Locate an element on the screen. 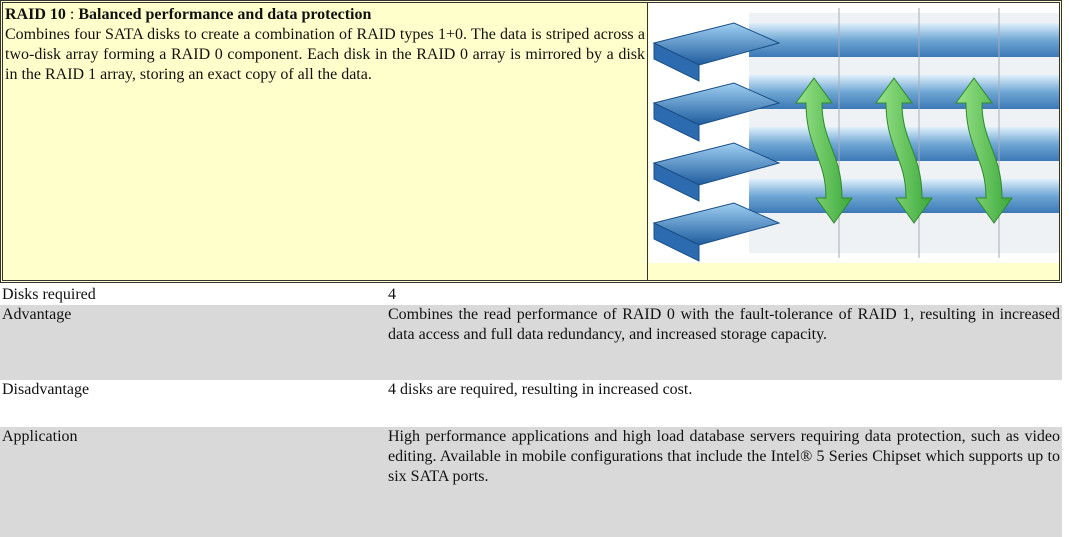 The height and width of the screenshot is (537, 1069). mirror-arrows is located at coordinates (904, 150).